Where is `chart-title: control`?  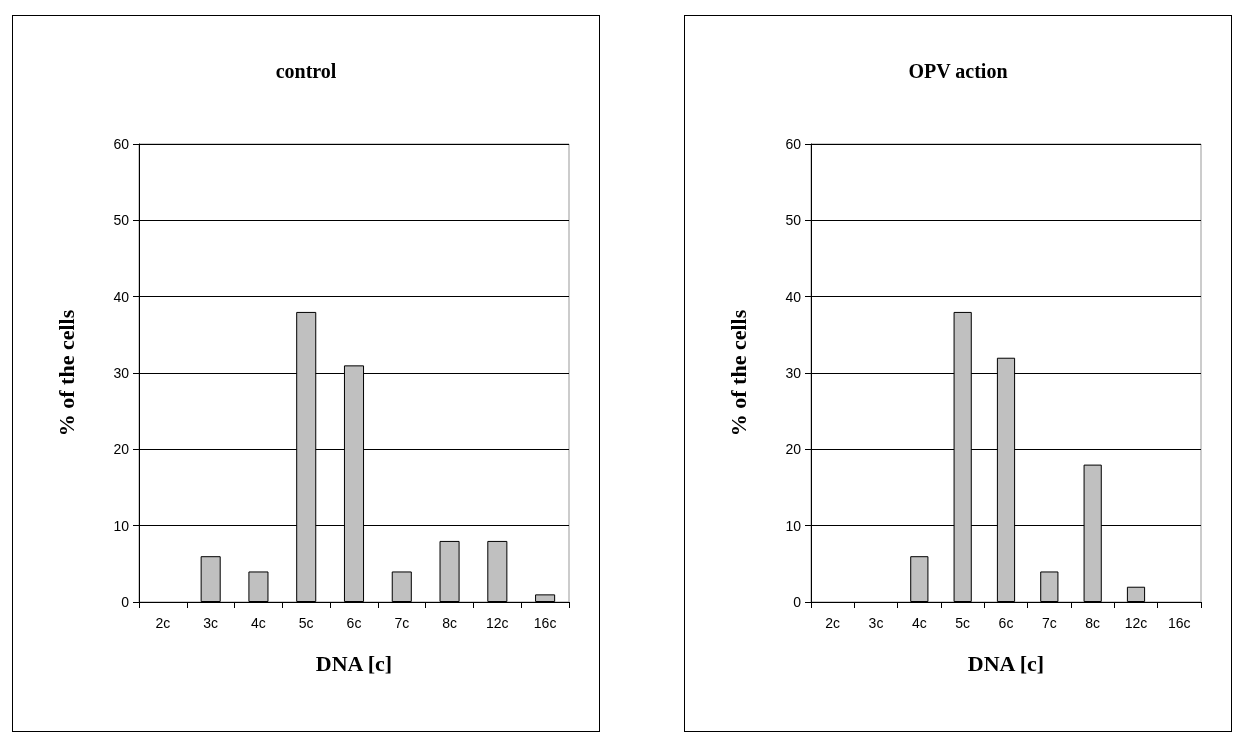
chart-title: control is located at coordinates (306, 71).